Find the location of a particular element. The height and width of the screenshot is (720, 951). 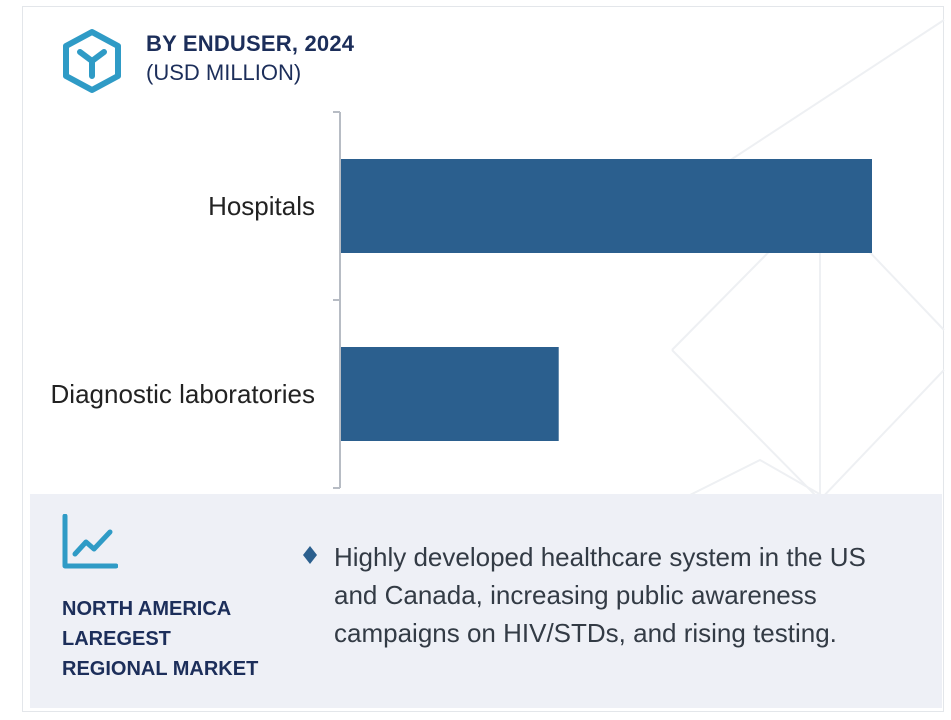

diamond-bullet-icon is located at coordinates (310, 555).